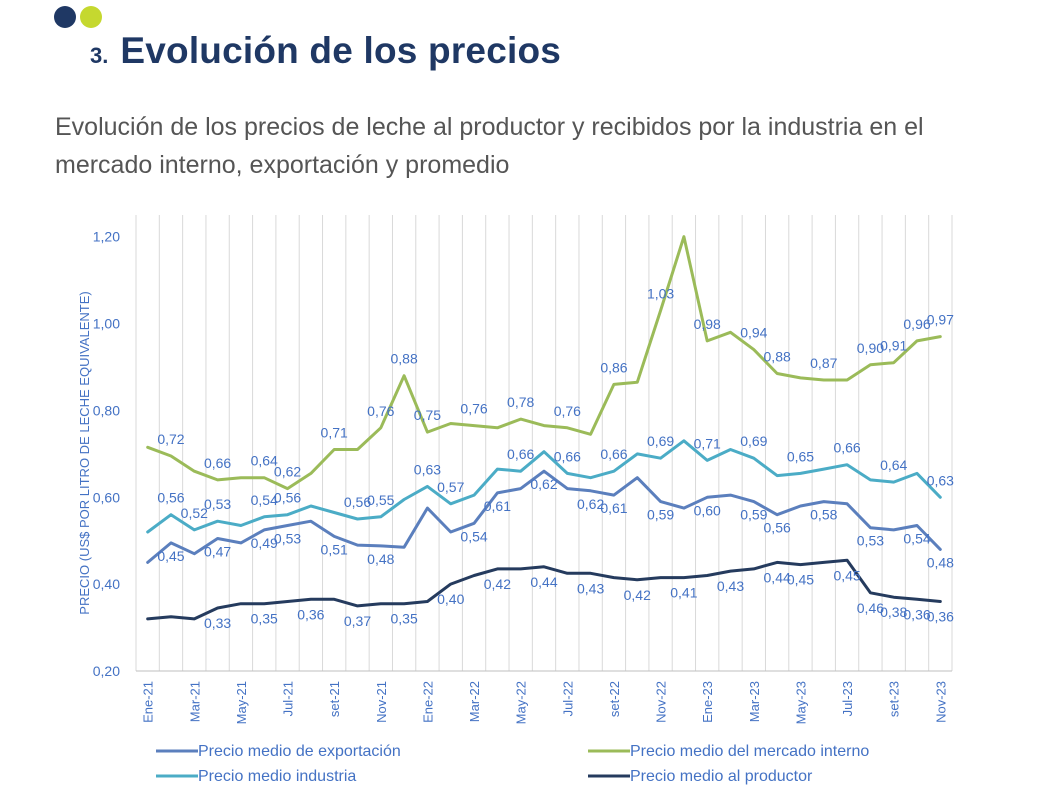 This screenshot has height=800, width=1061. I want to click on data-label: 0,72, so click(170, 439).